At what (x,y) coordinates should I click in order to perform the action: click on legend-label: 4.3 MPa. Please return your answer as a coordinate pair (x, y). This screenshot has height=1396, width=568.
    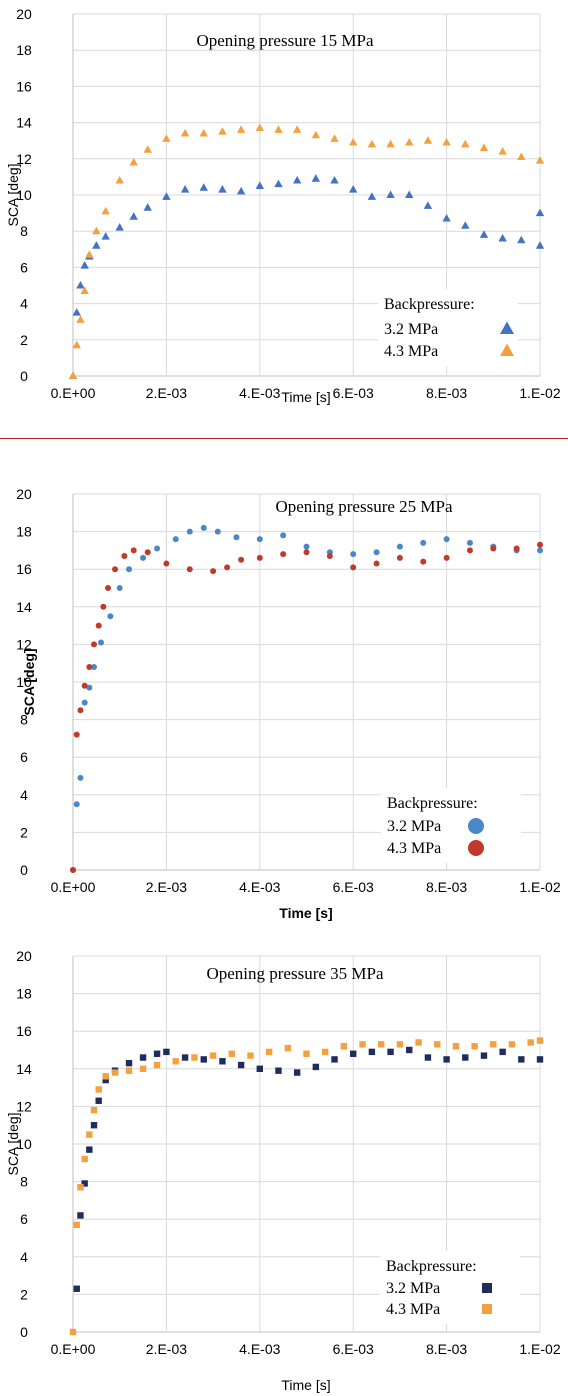
    Looking at the image, I should click on (411, 351).